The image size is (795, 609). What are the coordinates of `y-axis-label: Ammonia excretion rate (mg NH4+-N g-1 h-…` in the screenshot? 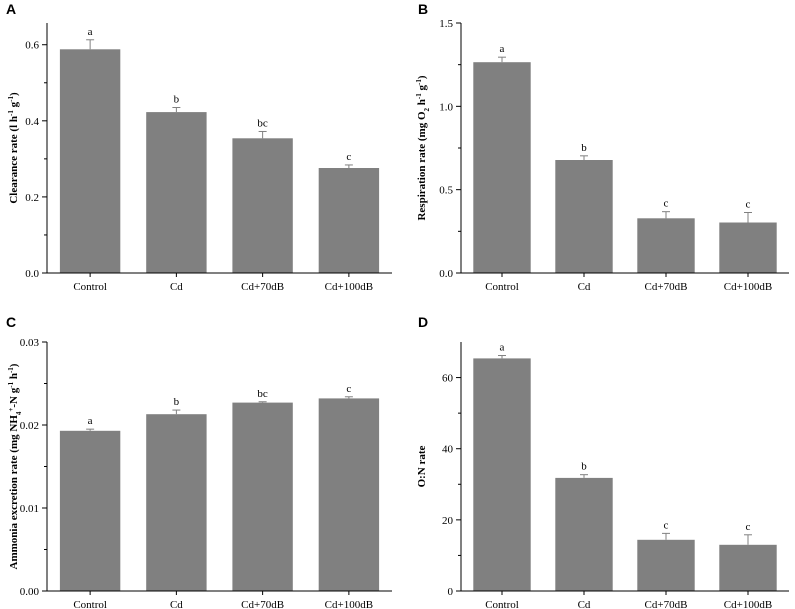 It's located at (15, 466).